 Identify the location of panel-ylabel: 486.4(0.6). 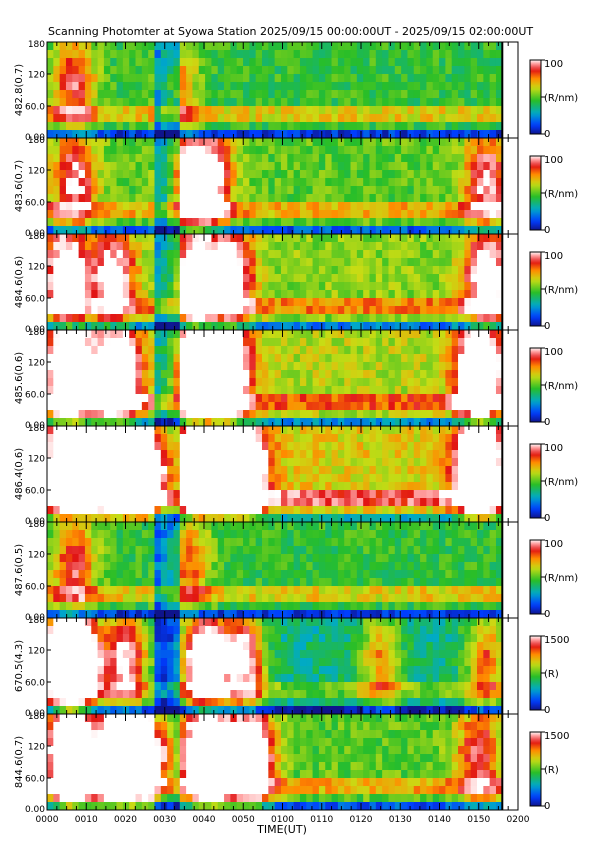
(19, 474).